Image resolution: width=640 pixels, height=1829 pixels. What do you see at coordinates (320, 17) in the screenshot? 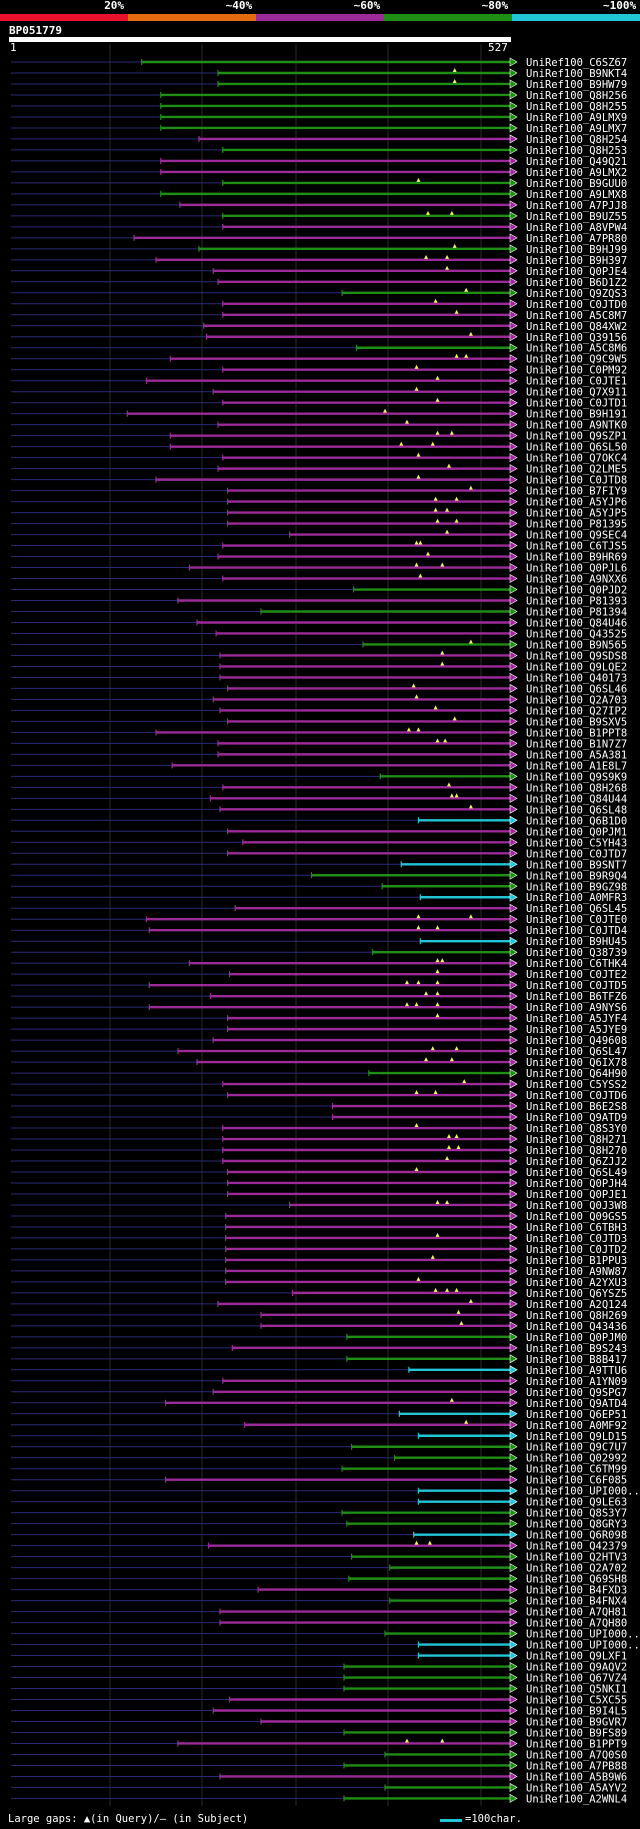
I see `legend-swatch` at bounding box center [320, 17].